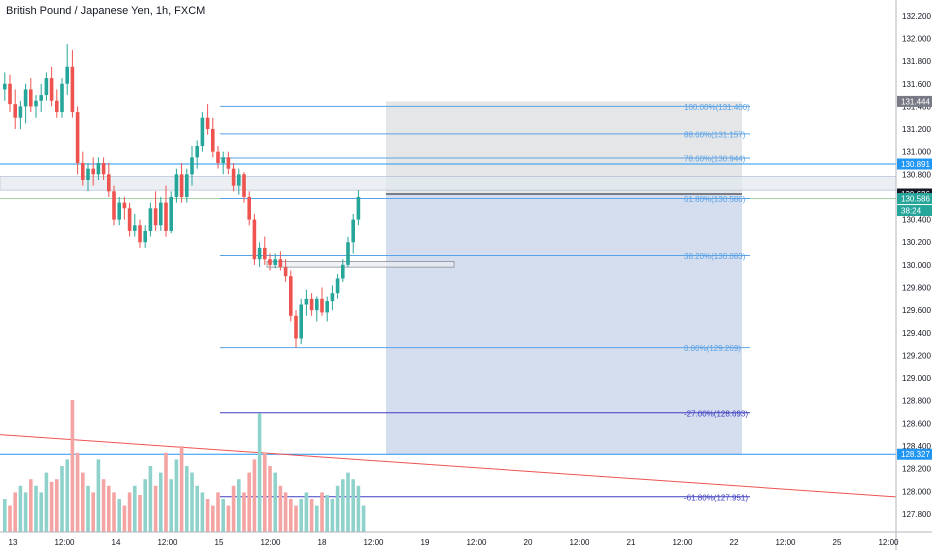 The width and height of the screenshot is (932, 550). I want to click on y-tick-label: 130.200, so click(916, 242).